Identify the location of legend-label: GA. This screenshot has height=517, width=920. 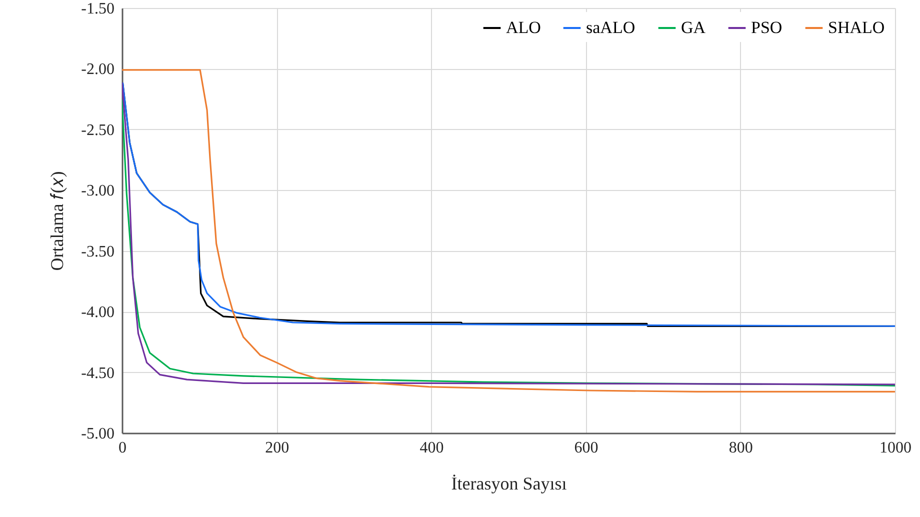
(693, 27).